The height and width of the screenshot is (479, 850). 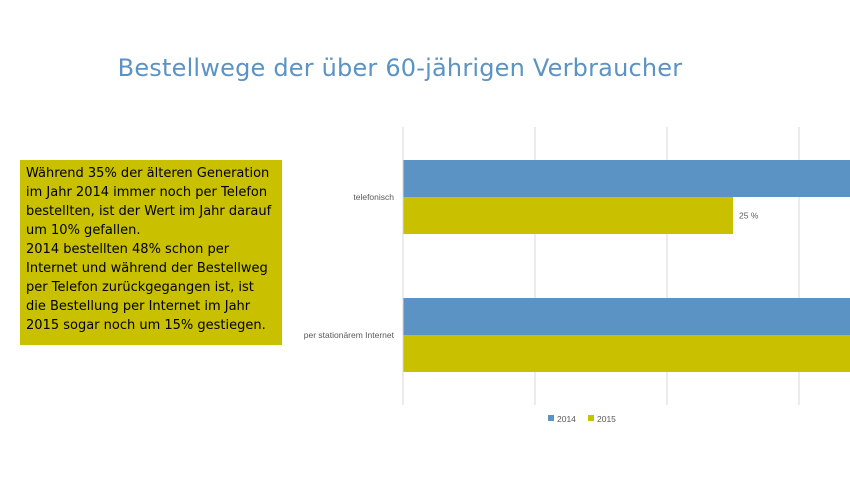 I want to click on category-label: telefonisch, so click(x=373, y=197).